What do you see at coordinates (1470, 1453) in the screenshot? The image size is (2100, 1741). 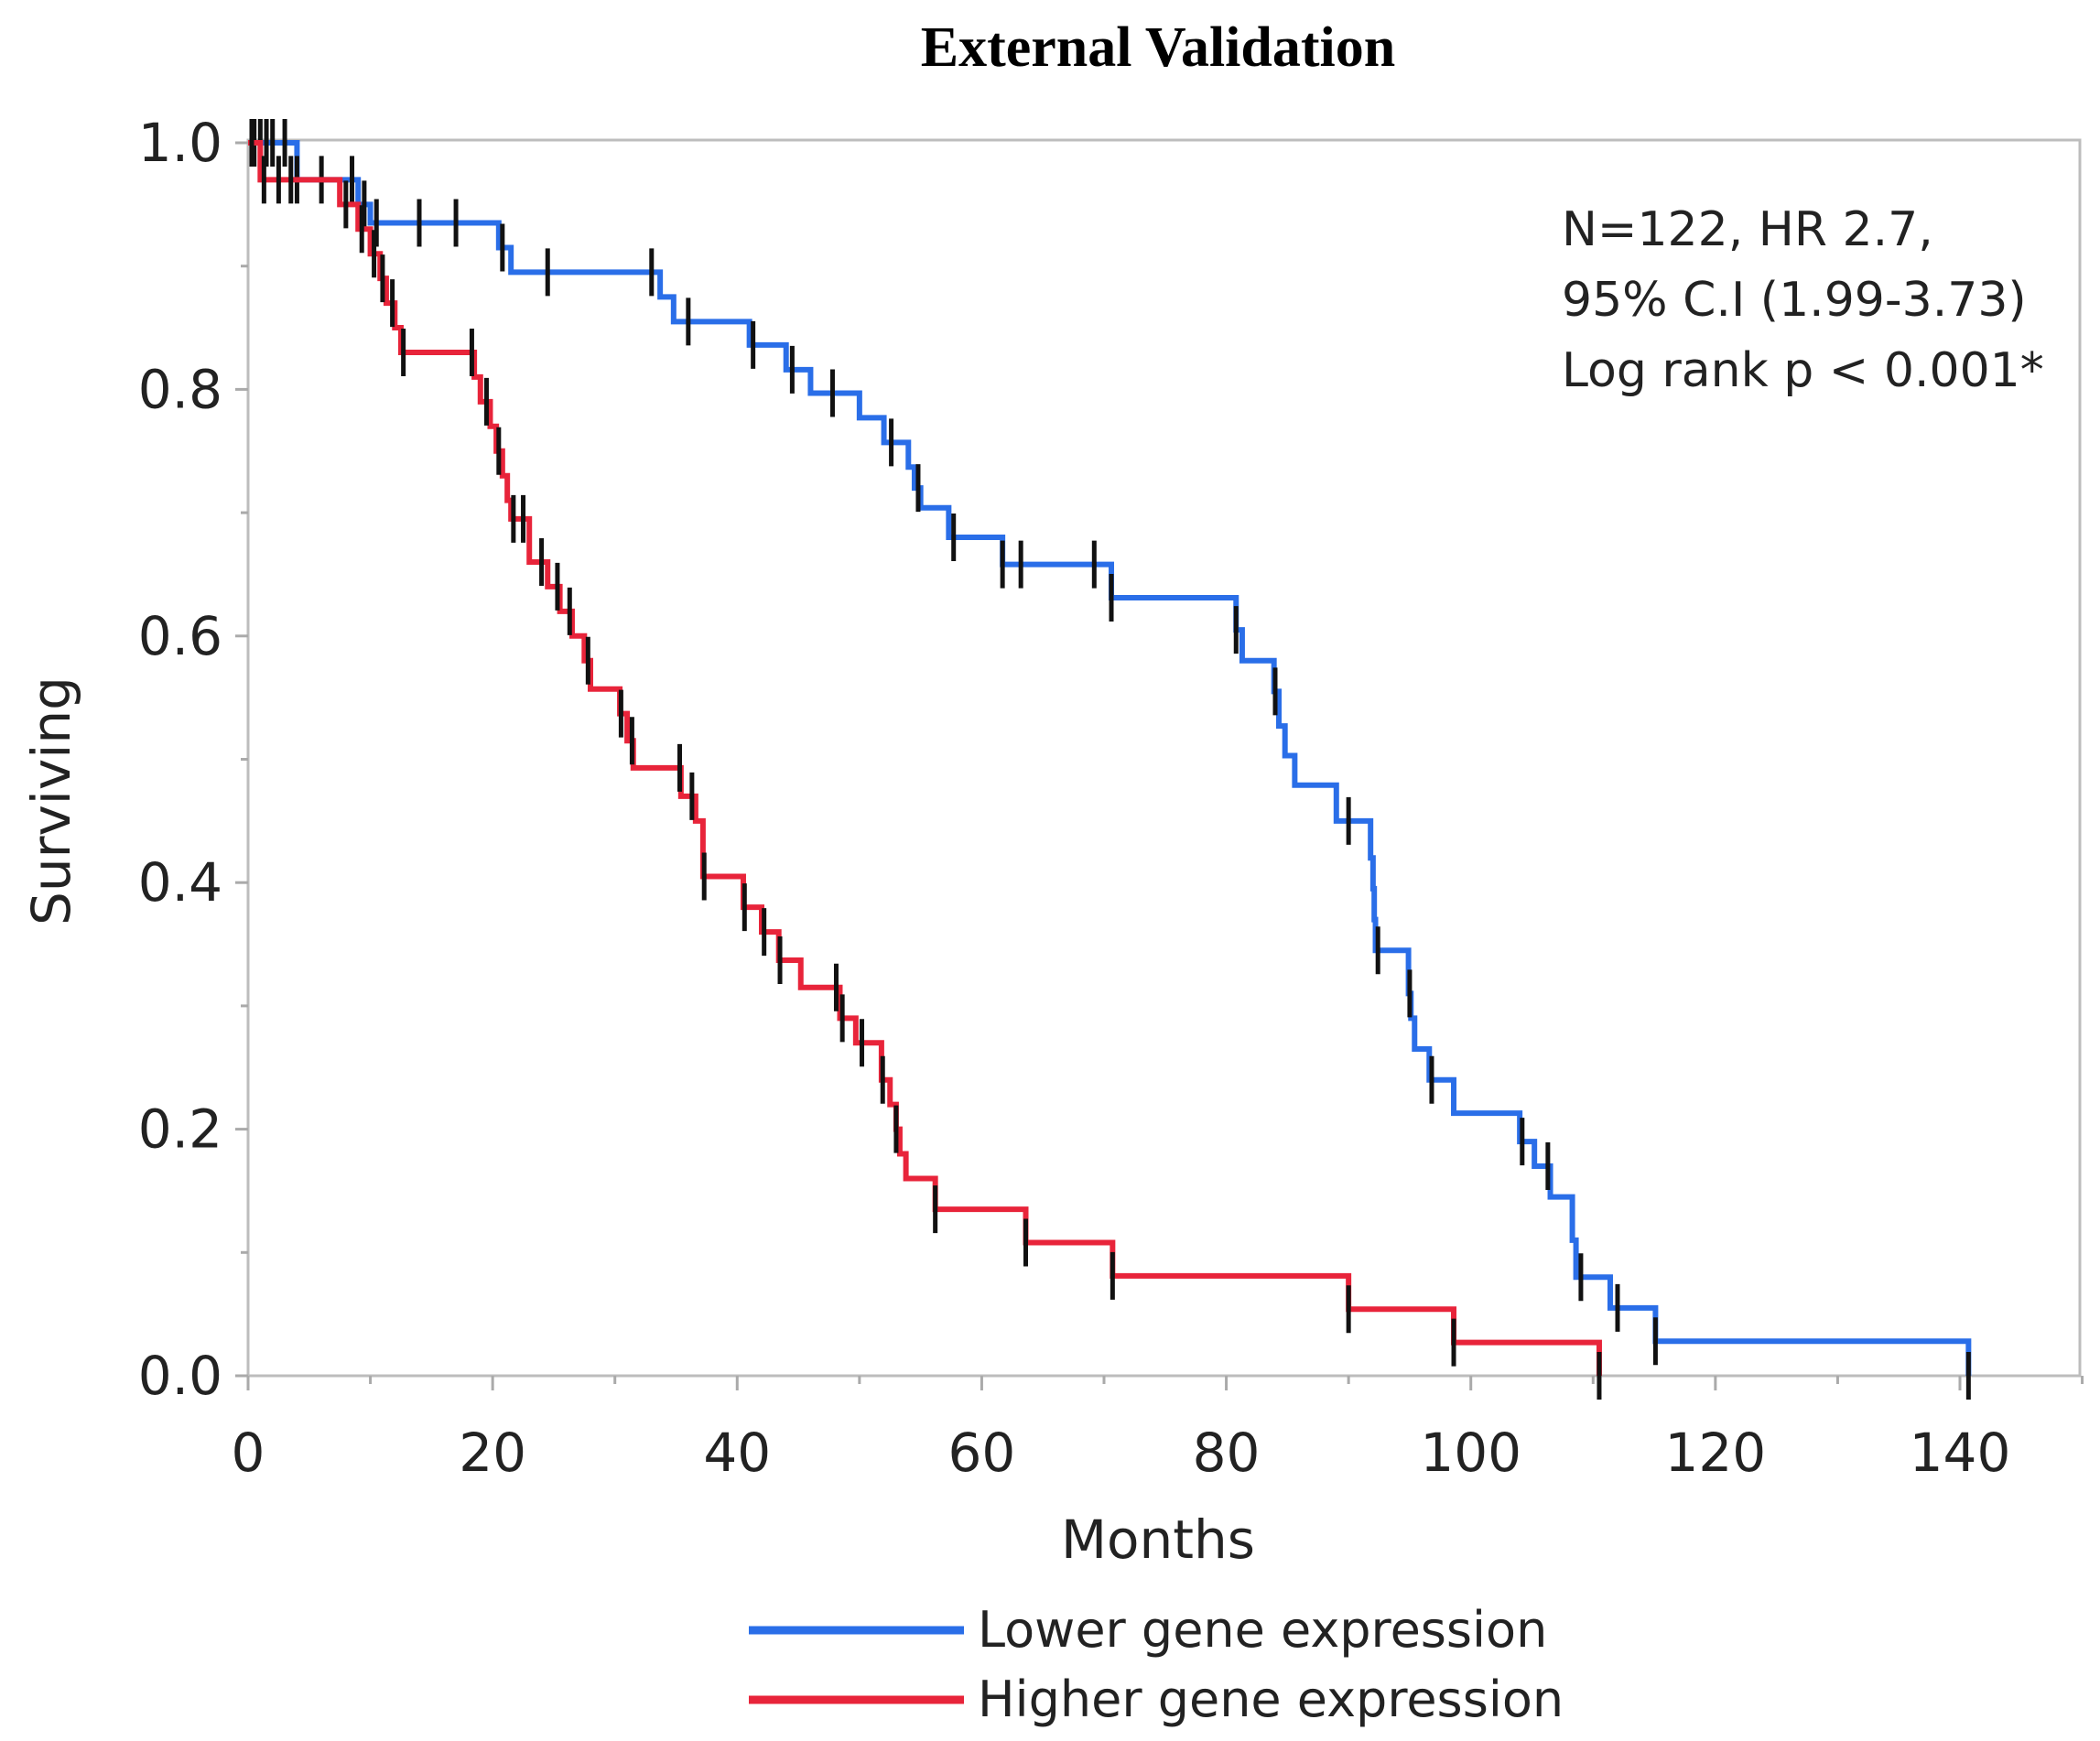 I see `x-tick-label: 100` at bounding box center [1470, 1453].